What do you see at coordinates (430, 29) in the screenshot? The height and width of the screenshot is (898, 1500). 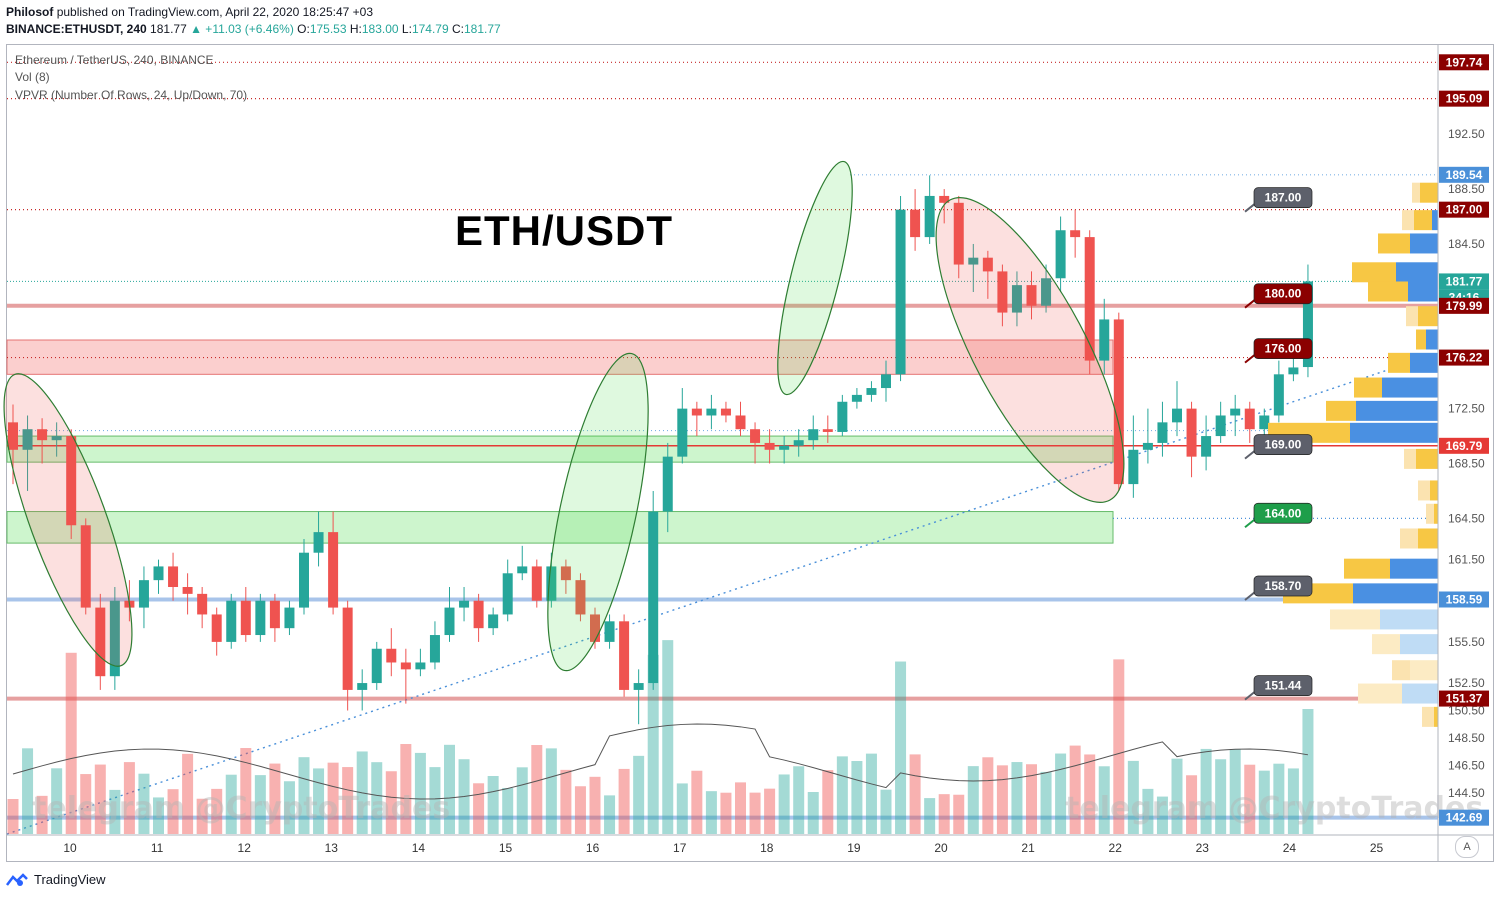 I see `low-value: 174.79` at bounding box center [430, 29].